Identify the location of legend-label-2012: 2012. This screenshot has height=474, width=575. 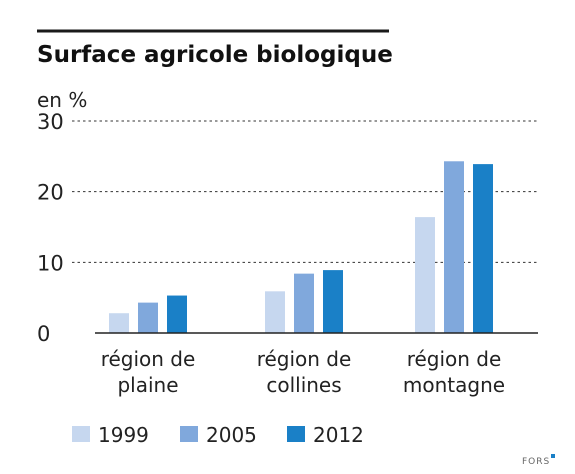
(338, 435).